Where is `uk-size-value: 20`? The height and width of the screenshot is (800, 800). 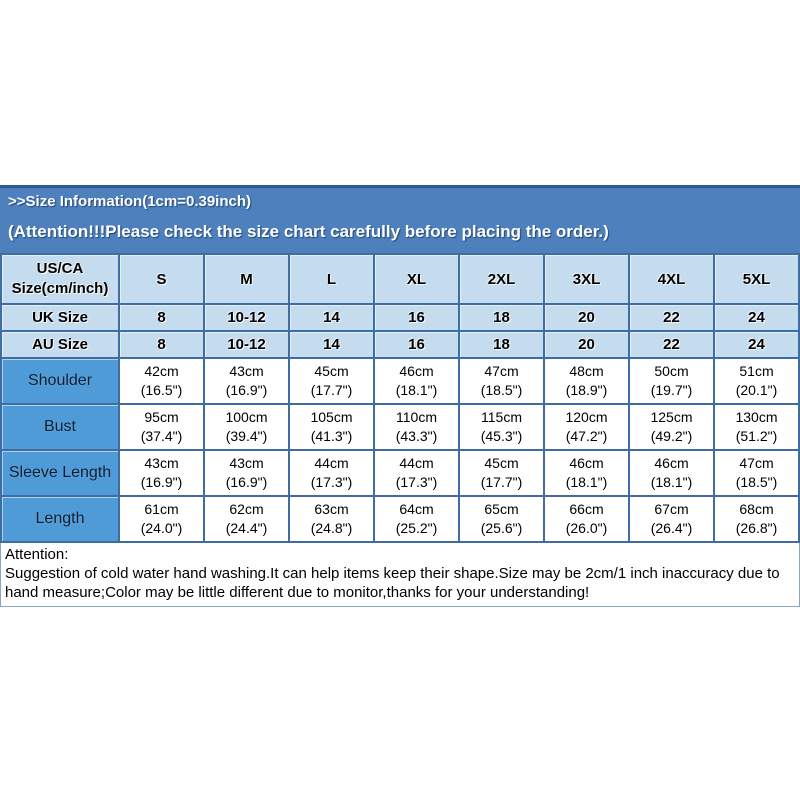
uk-size-value: 20 is located at coordinates (586, 317).